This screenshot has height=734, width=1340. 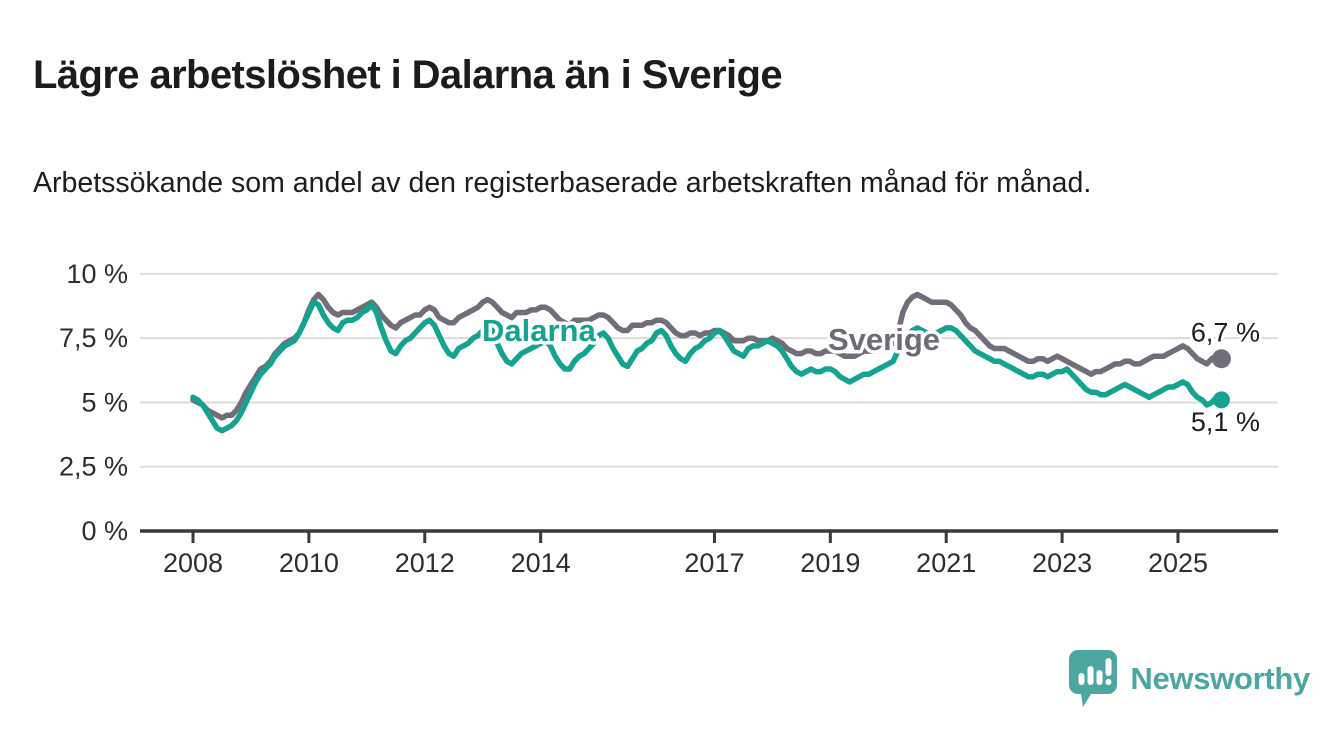 I want to click on series-end-value-label: 6,7 %, so click(x=1225, y=333).